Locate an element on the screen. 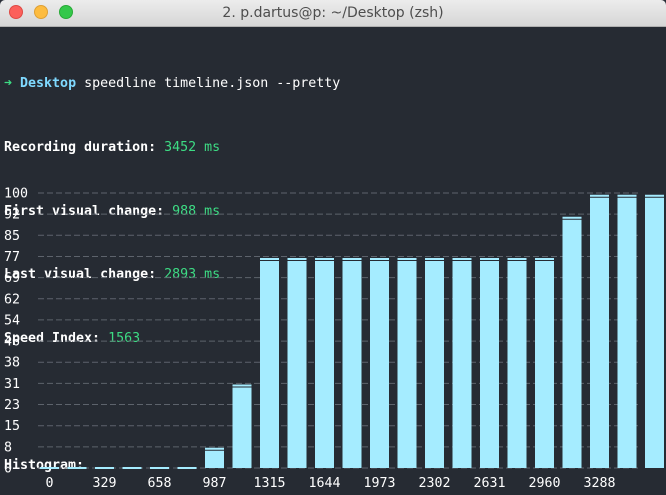  y-tick-label: 100 is located at coordinates (16, 194).